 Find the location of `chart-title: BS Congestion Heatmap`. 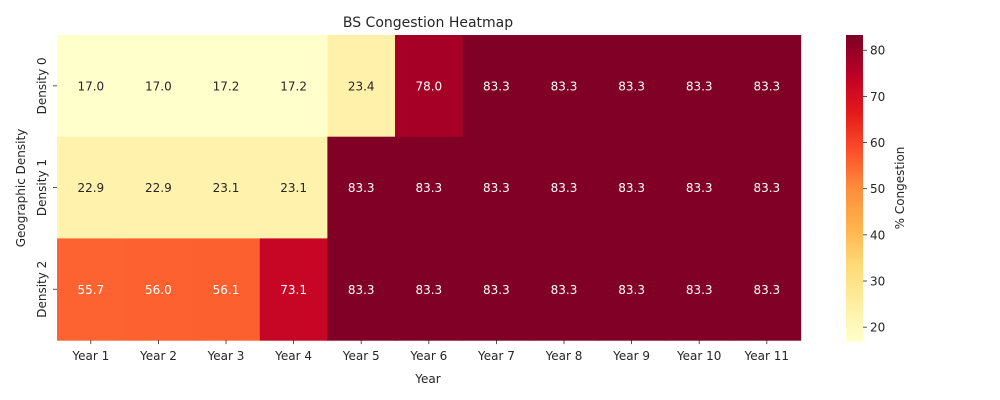

chart-title: BS Congestion Heatmap is located at coordinates (428, 23).